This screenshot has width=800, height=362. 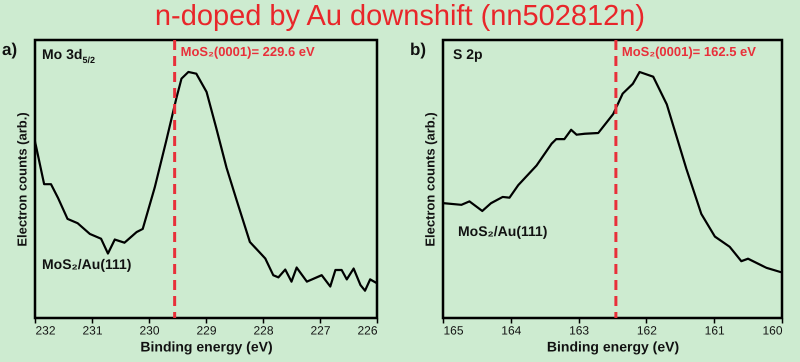 I want to click on x-tick-label: 162, so click(x=647, y=331).